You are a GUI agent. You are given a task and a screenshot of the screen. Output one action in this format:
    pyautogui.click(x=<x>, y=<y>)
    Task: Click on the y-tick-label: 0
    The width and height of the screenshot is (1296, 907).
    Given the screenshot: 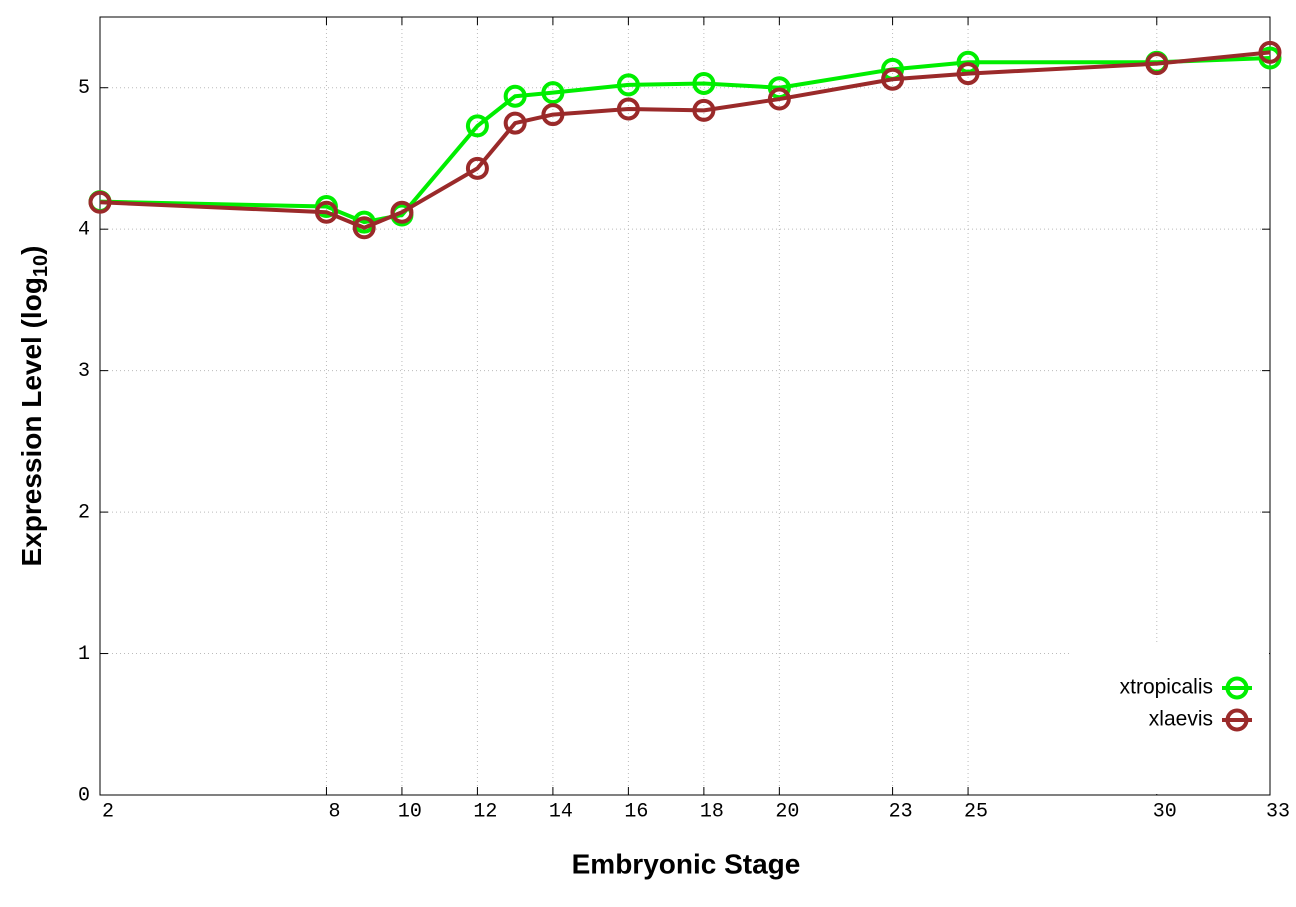 What is the action you would take?
    pyautogui.click(x=84, y=795)
    